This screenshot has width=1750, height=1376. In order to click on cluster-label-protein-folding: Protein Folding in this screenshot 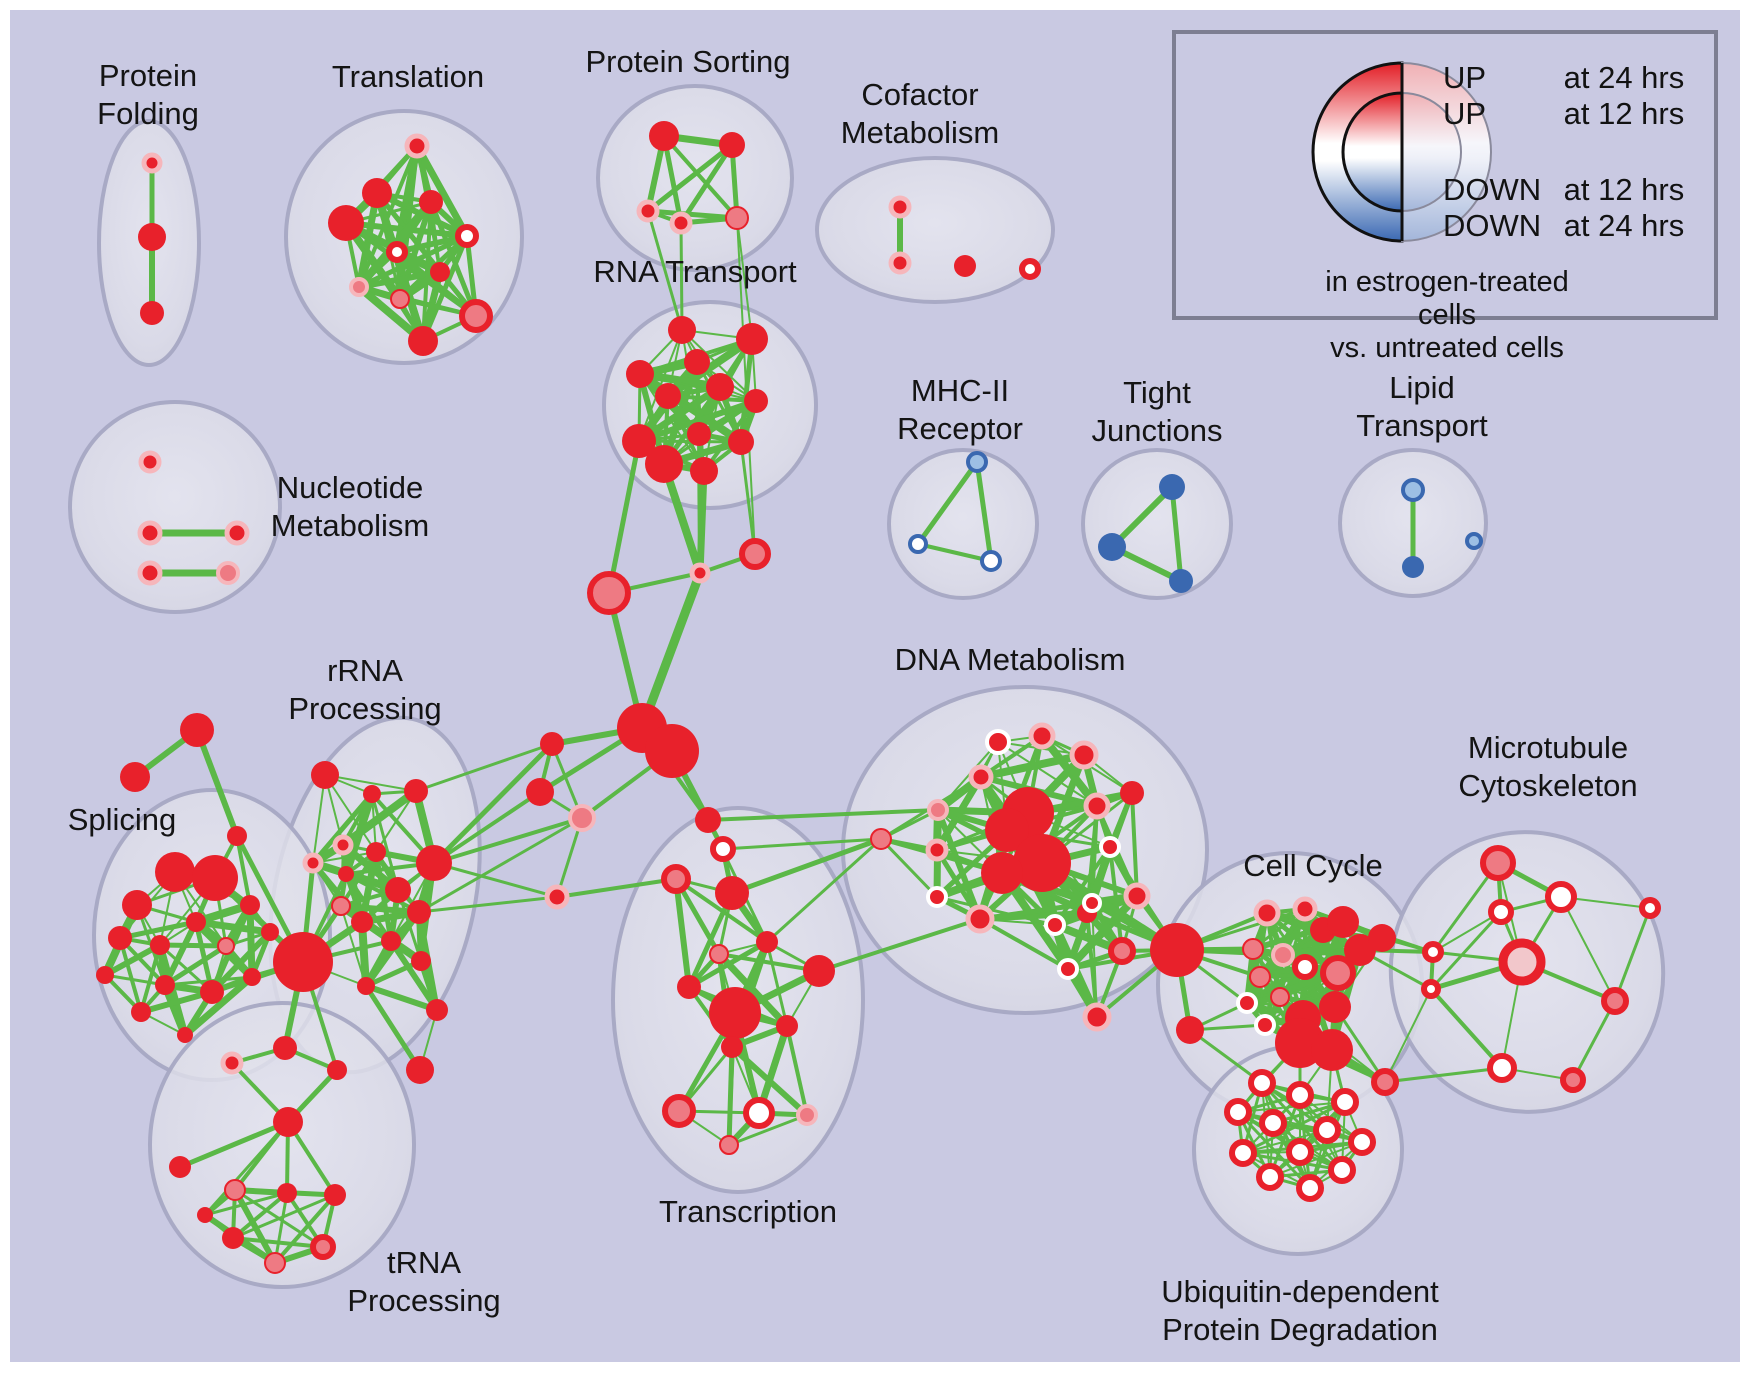, I will do `click(148, 94)`.